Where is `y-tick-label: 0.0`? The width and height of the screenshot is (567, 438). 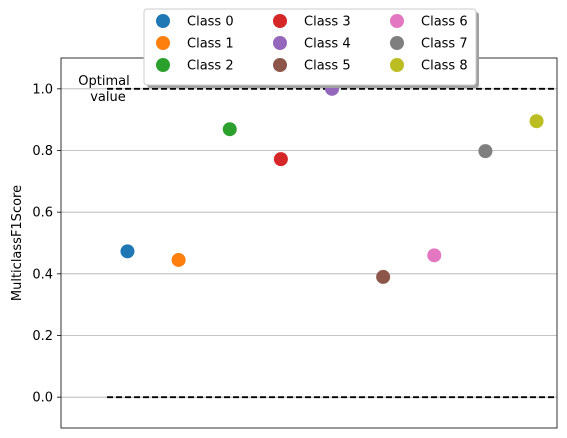
y-tick-label: 0.0 is located at coordinates (42, 398).